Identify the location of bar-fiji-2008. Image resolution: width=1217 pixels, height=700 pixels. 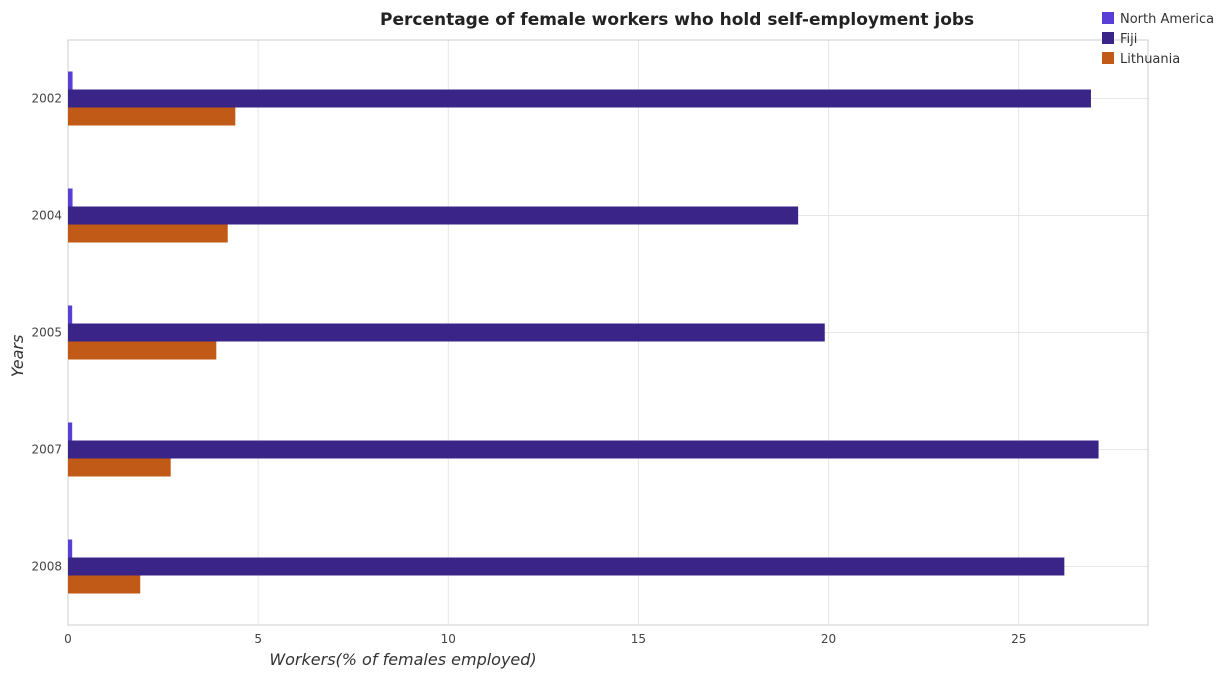
(566, 566).